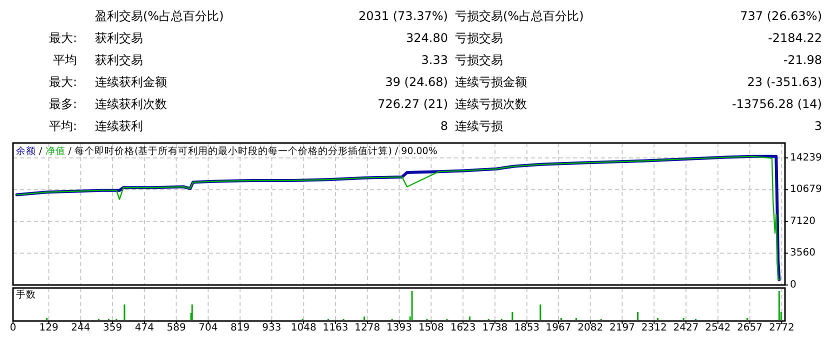  What do you see at coordinates (781, 16) in the screenshot?
I see `text: 737 (26.63%)` at bounding box center [781, 16].